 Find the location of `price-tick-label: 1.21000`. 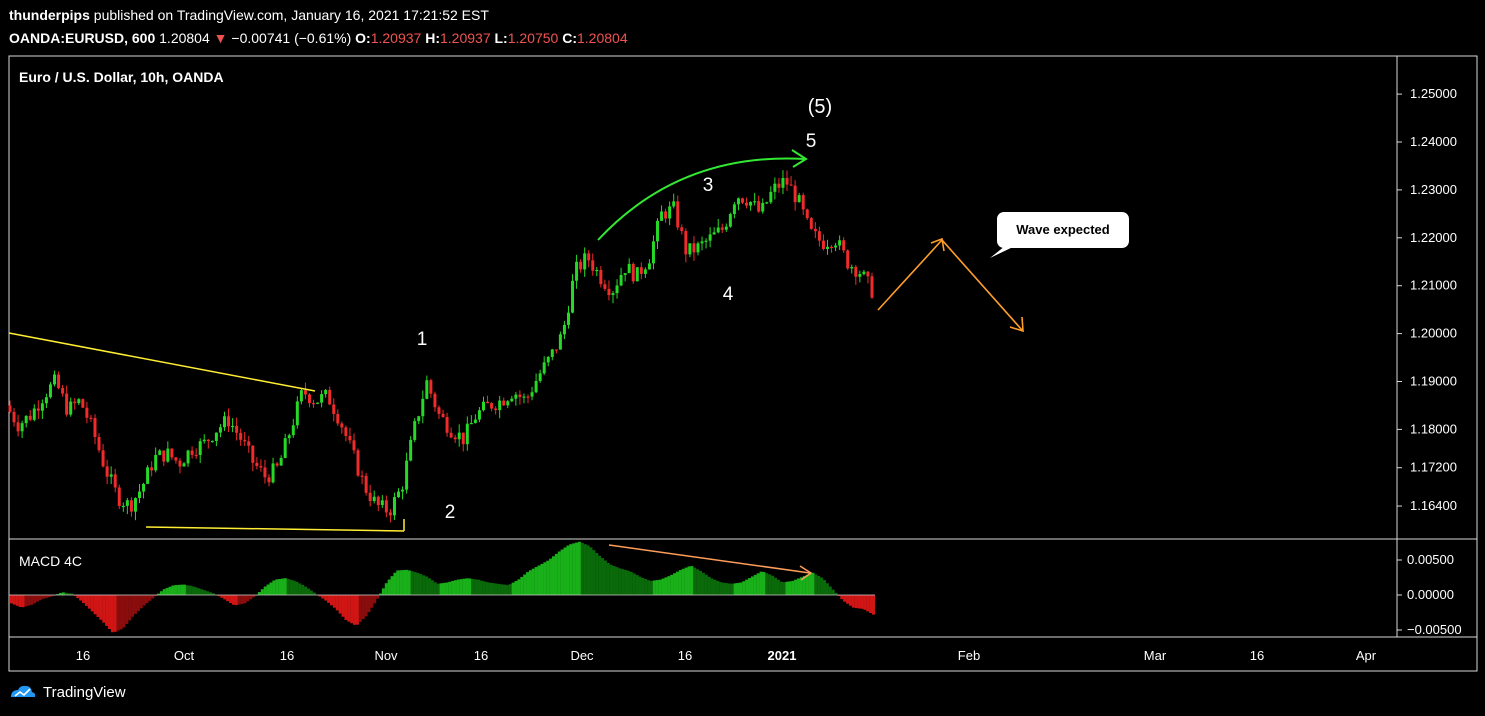

price-tick-label: 1.21000 is located at coordinates (1433, 285).